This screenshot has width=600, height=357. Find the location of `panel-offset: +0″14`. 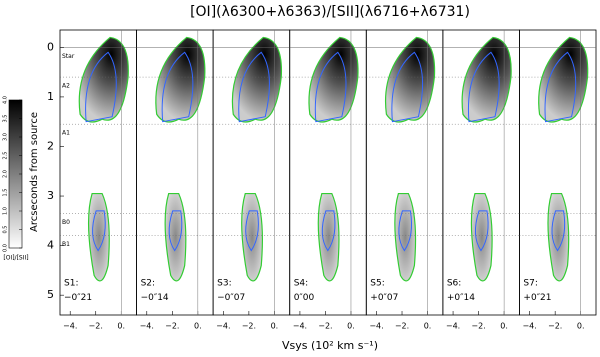

panel-offset: +0″14 is located at coordinates (461, 298).